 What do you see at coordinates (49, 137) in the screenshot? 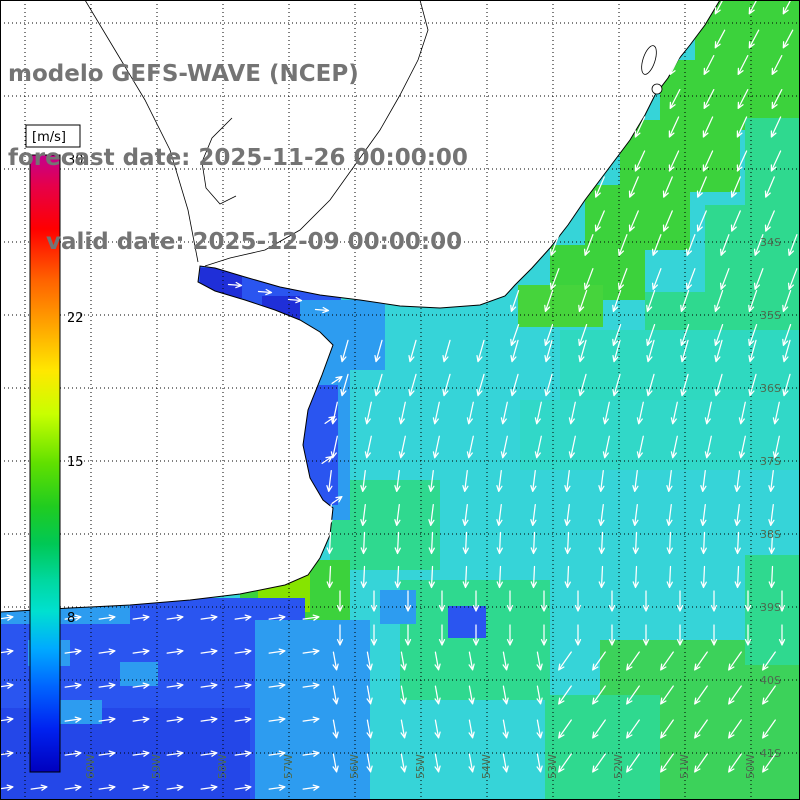
I see `colorbar-unit-label: [m/s]` at bounding box center [49, 137].